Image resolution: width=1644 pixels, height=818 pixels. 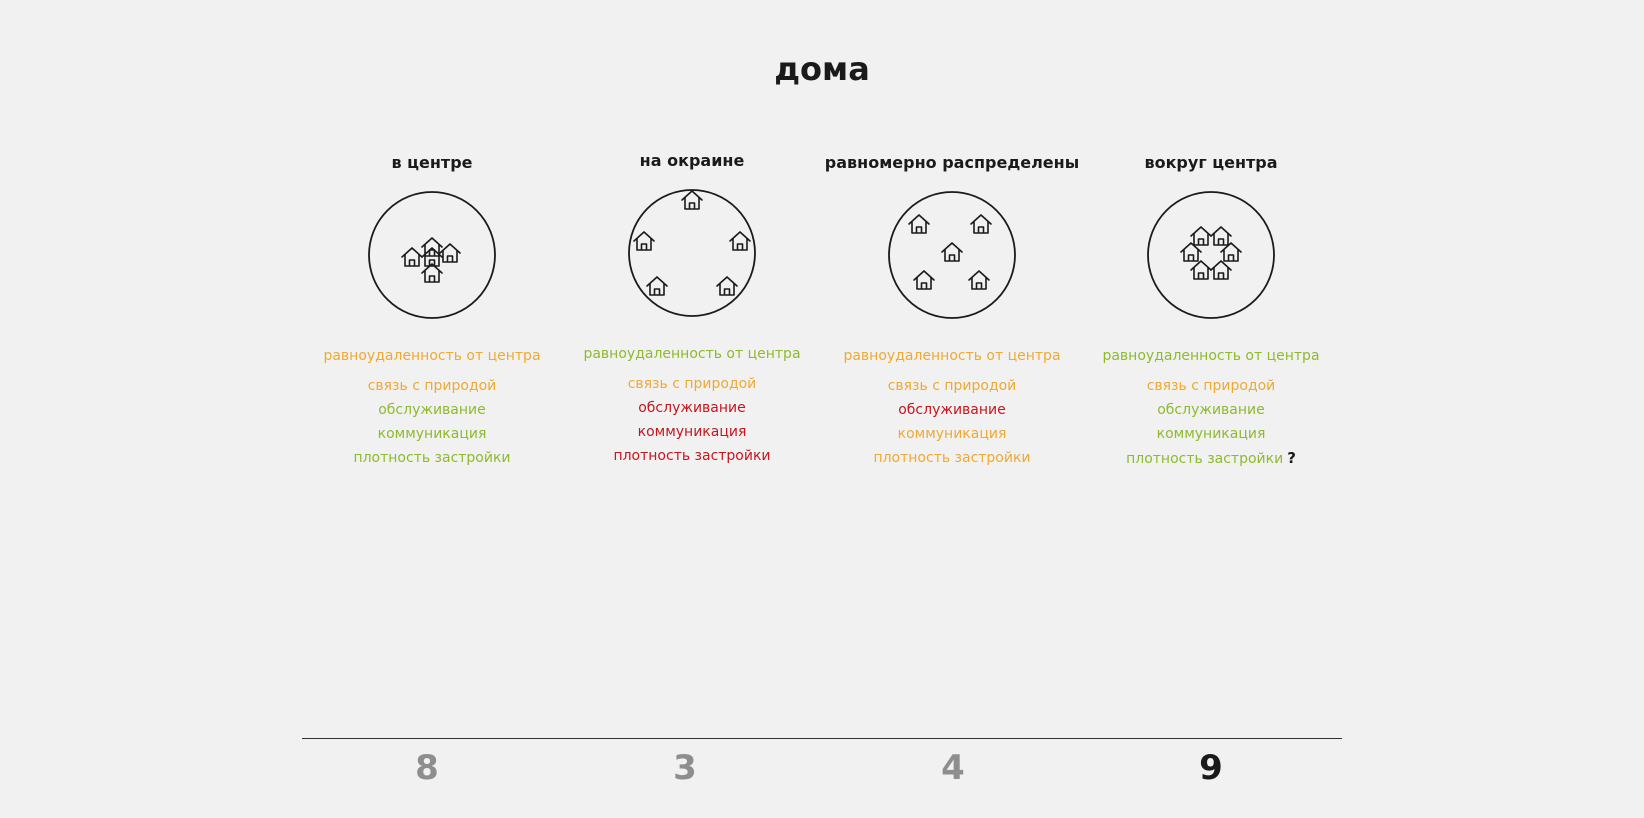 I want to click on page-title: дома, so click(x=822, y=69).